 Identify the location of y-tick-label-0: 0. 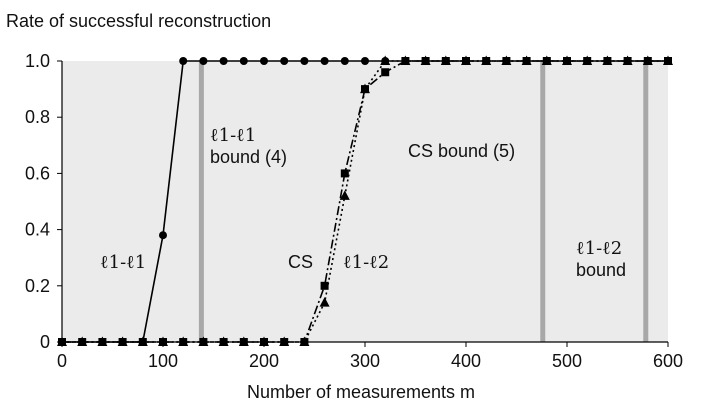
(45, 342).